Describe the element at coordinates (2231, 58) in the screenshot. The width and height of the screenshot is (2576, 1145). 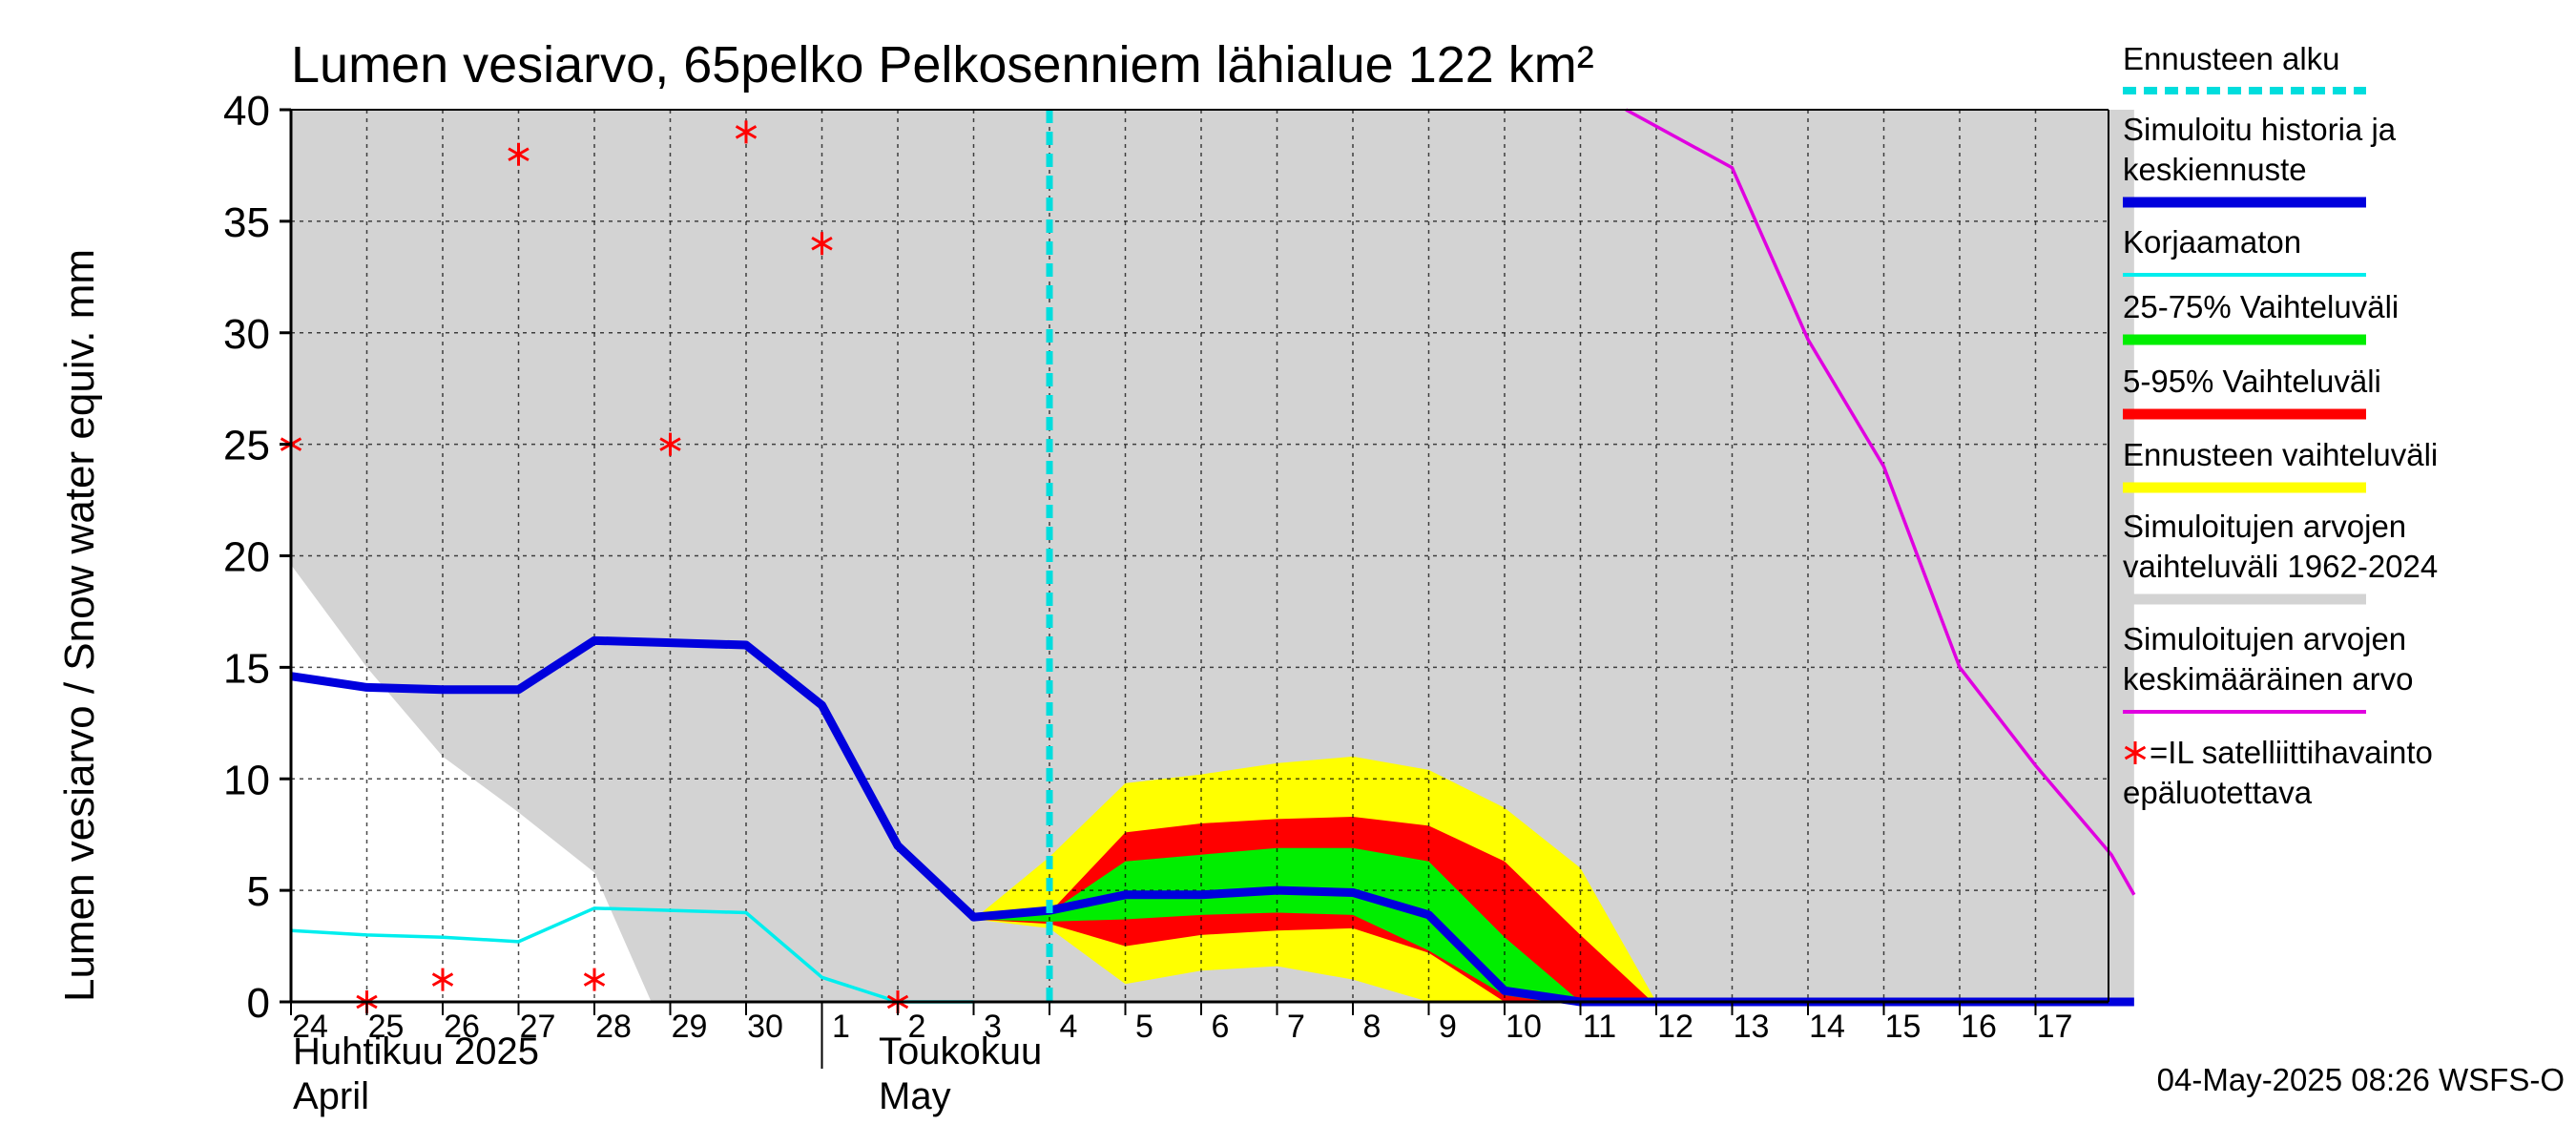
I see `legend-label: Ennusteen alku` at that location.